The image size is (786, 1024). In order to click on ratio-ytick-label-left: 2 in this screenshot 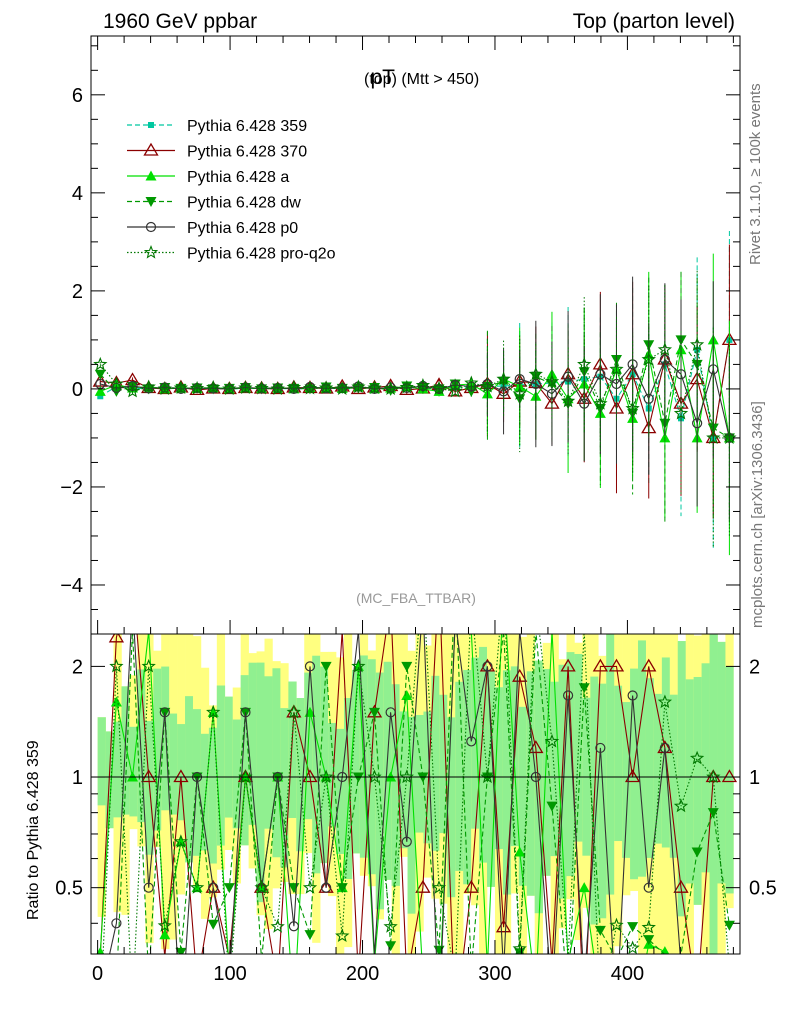, I will do `click(77, 667)`.